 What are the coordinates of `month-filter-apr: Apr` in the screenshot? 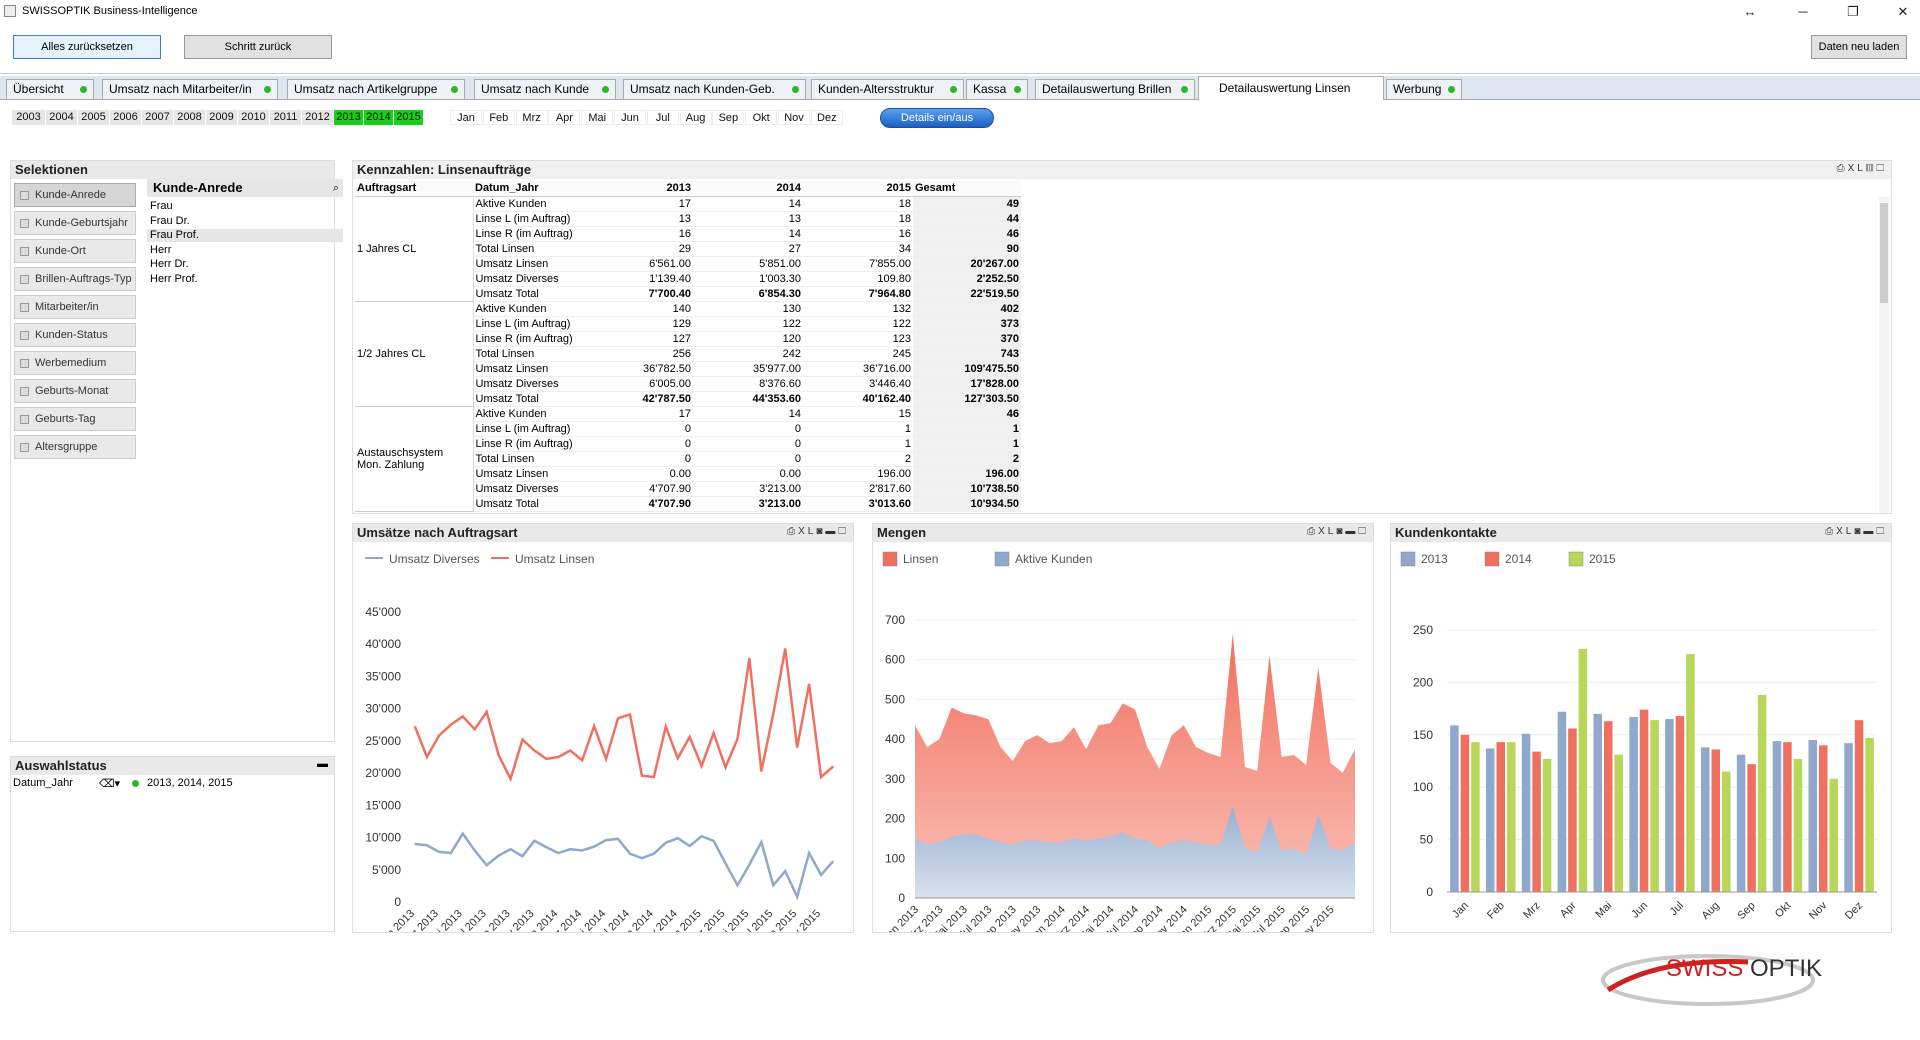 It's located at (564, 117).